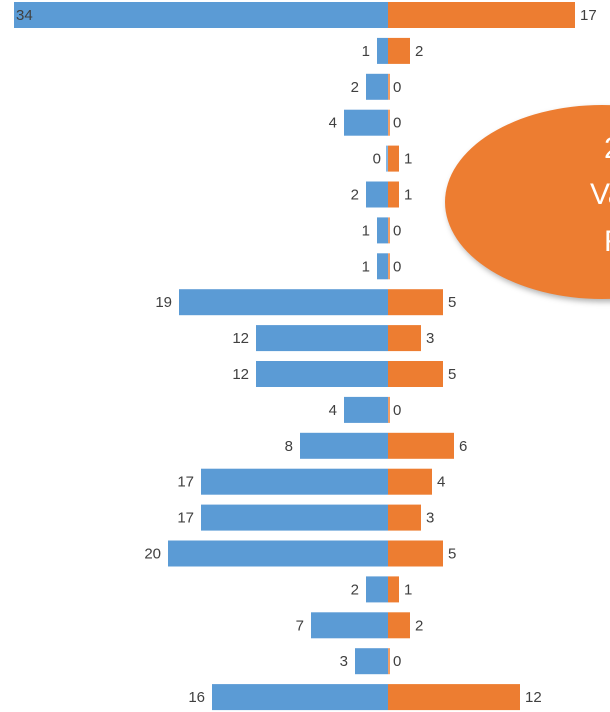 This screenshot has width=610, height=712. Describe the element at coordinates (163, 302) in the screenshot. I see `value-label: 19` at that location.